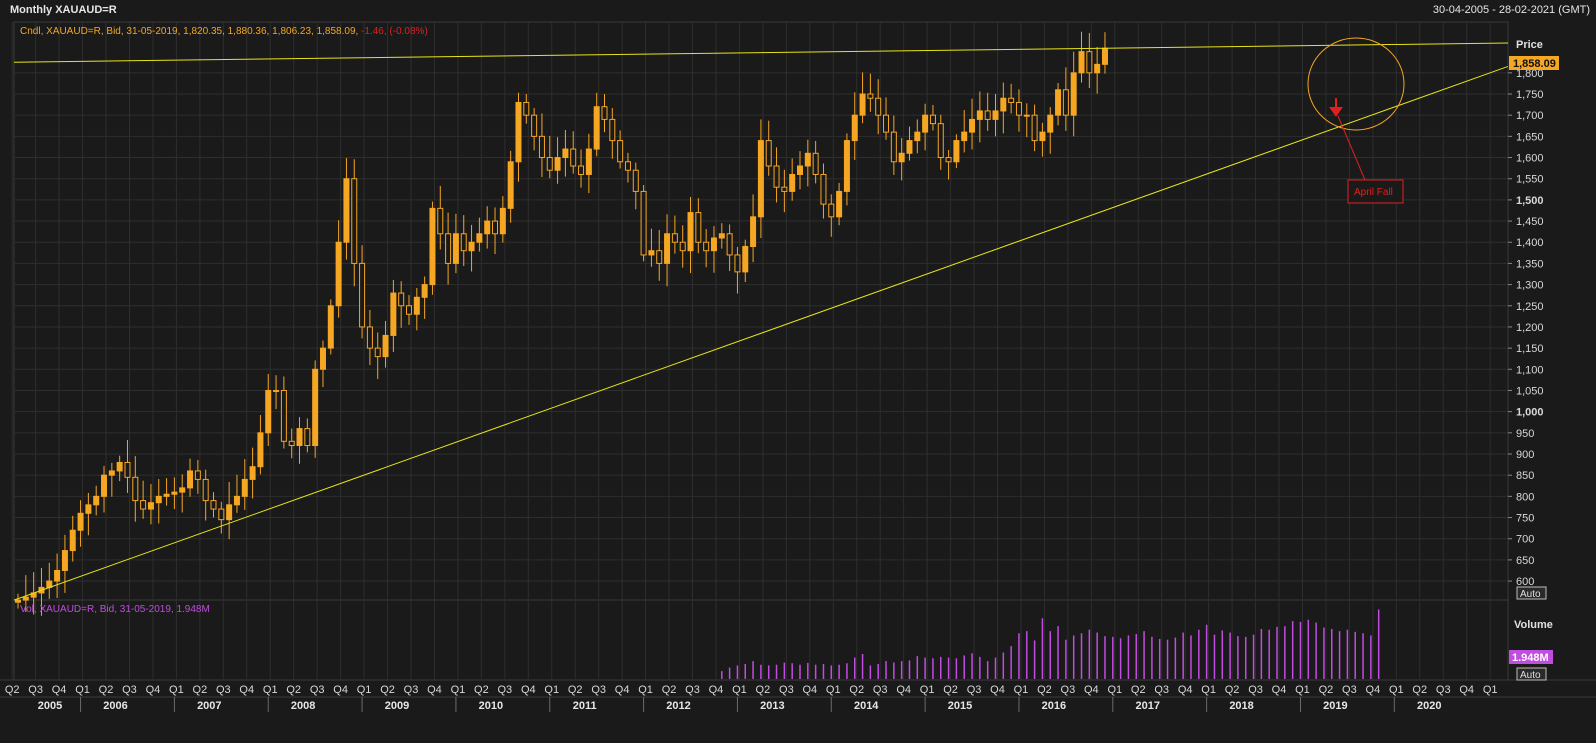 The height and width of the screenshot is (743, 1596). What do you see at coordinates (1525, 582) in the screenshot?
I see `price-tick-label: 600` at bounding box center [1525, 582].